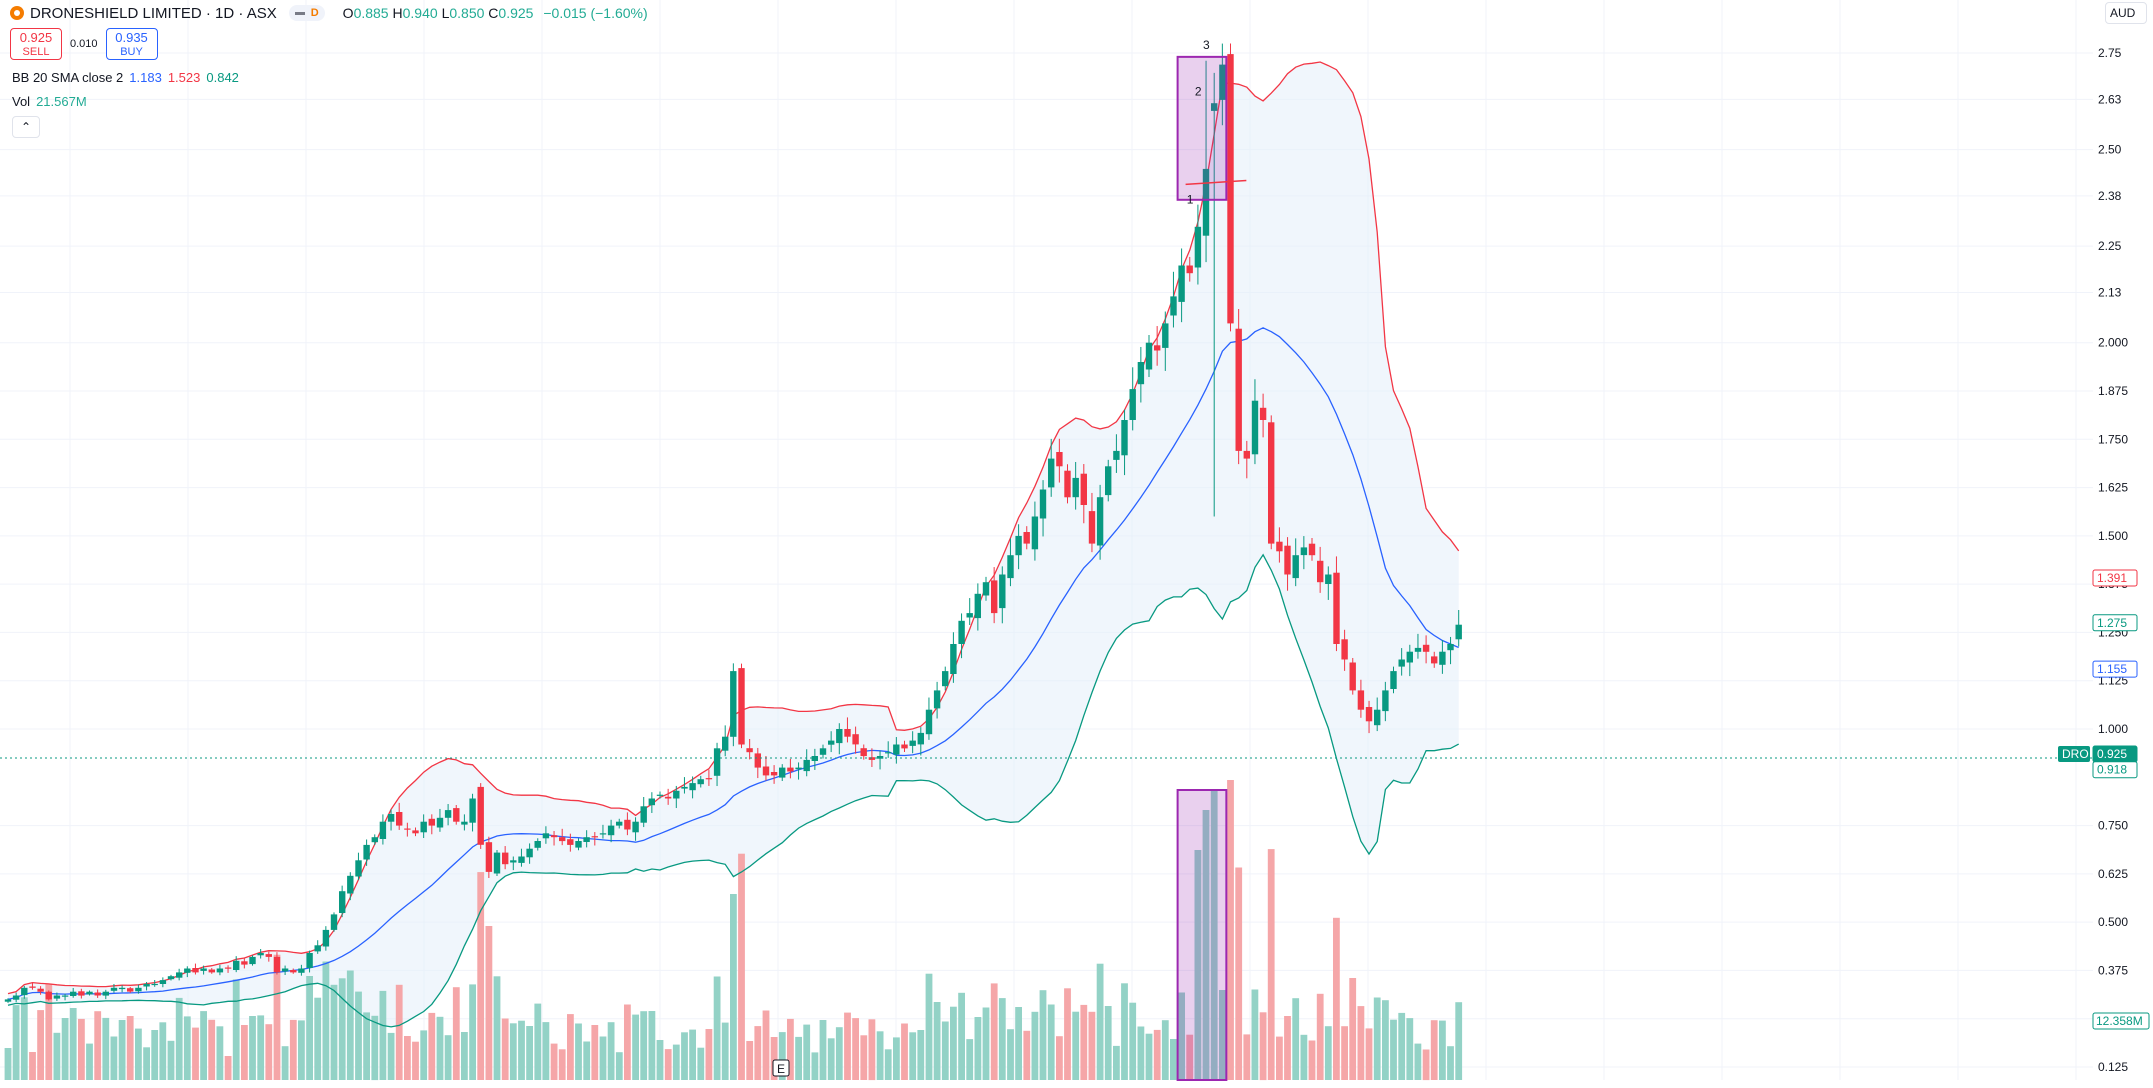 The width and height of the screenshot is (2153, 1088). I want to click on earnings-marker: E, so click(781, 1068).